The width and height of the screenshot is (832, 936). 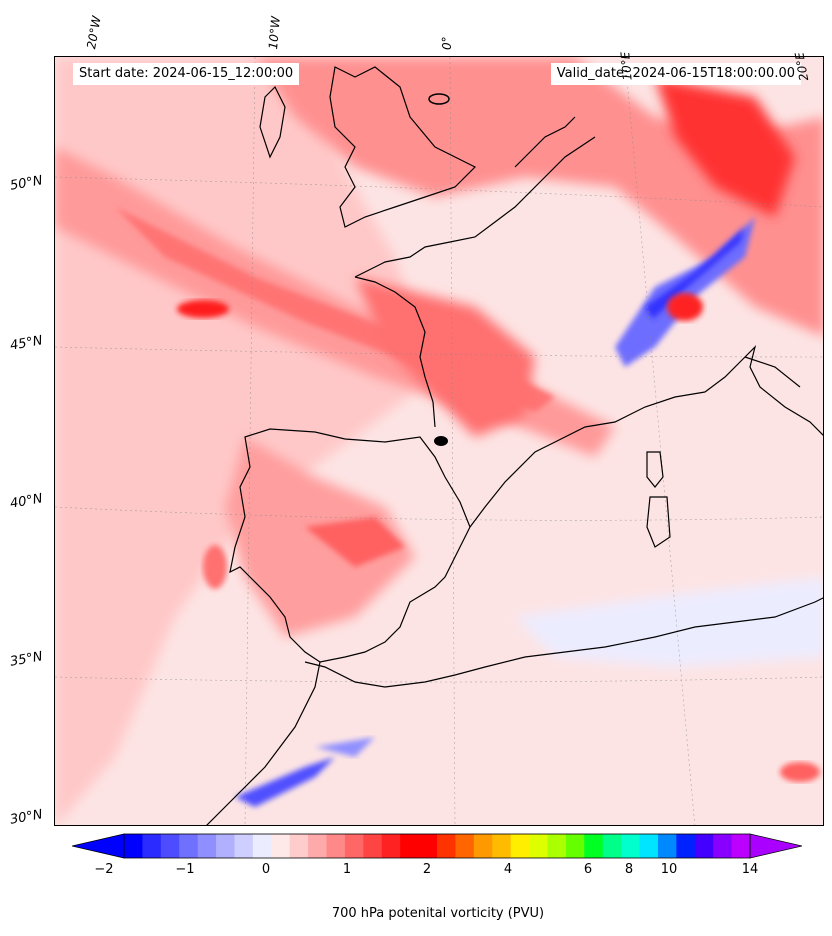 What do you see at coordinates (775, 846) in the screenshot?
I see `colorbar-extend-high` at bounding box center [775, 846].